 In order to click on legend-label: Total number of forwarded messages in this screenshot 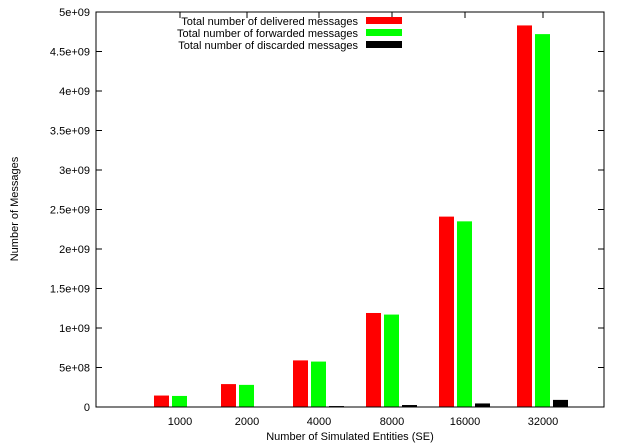, I will do `click(267, 34)`.